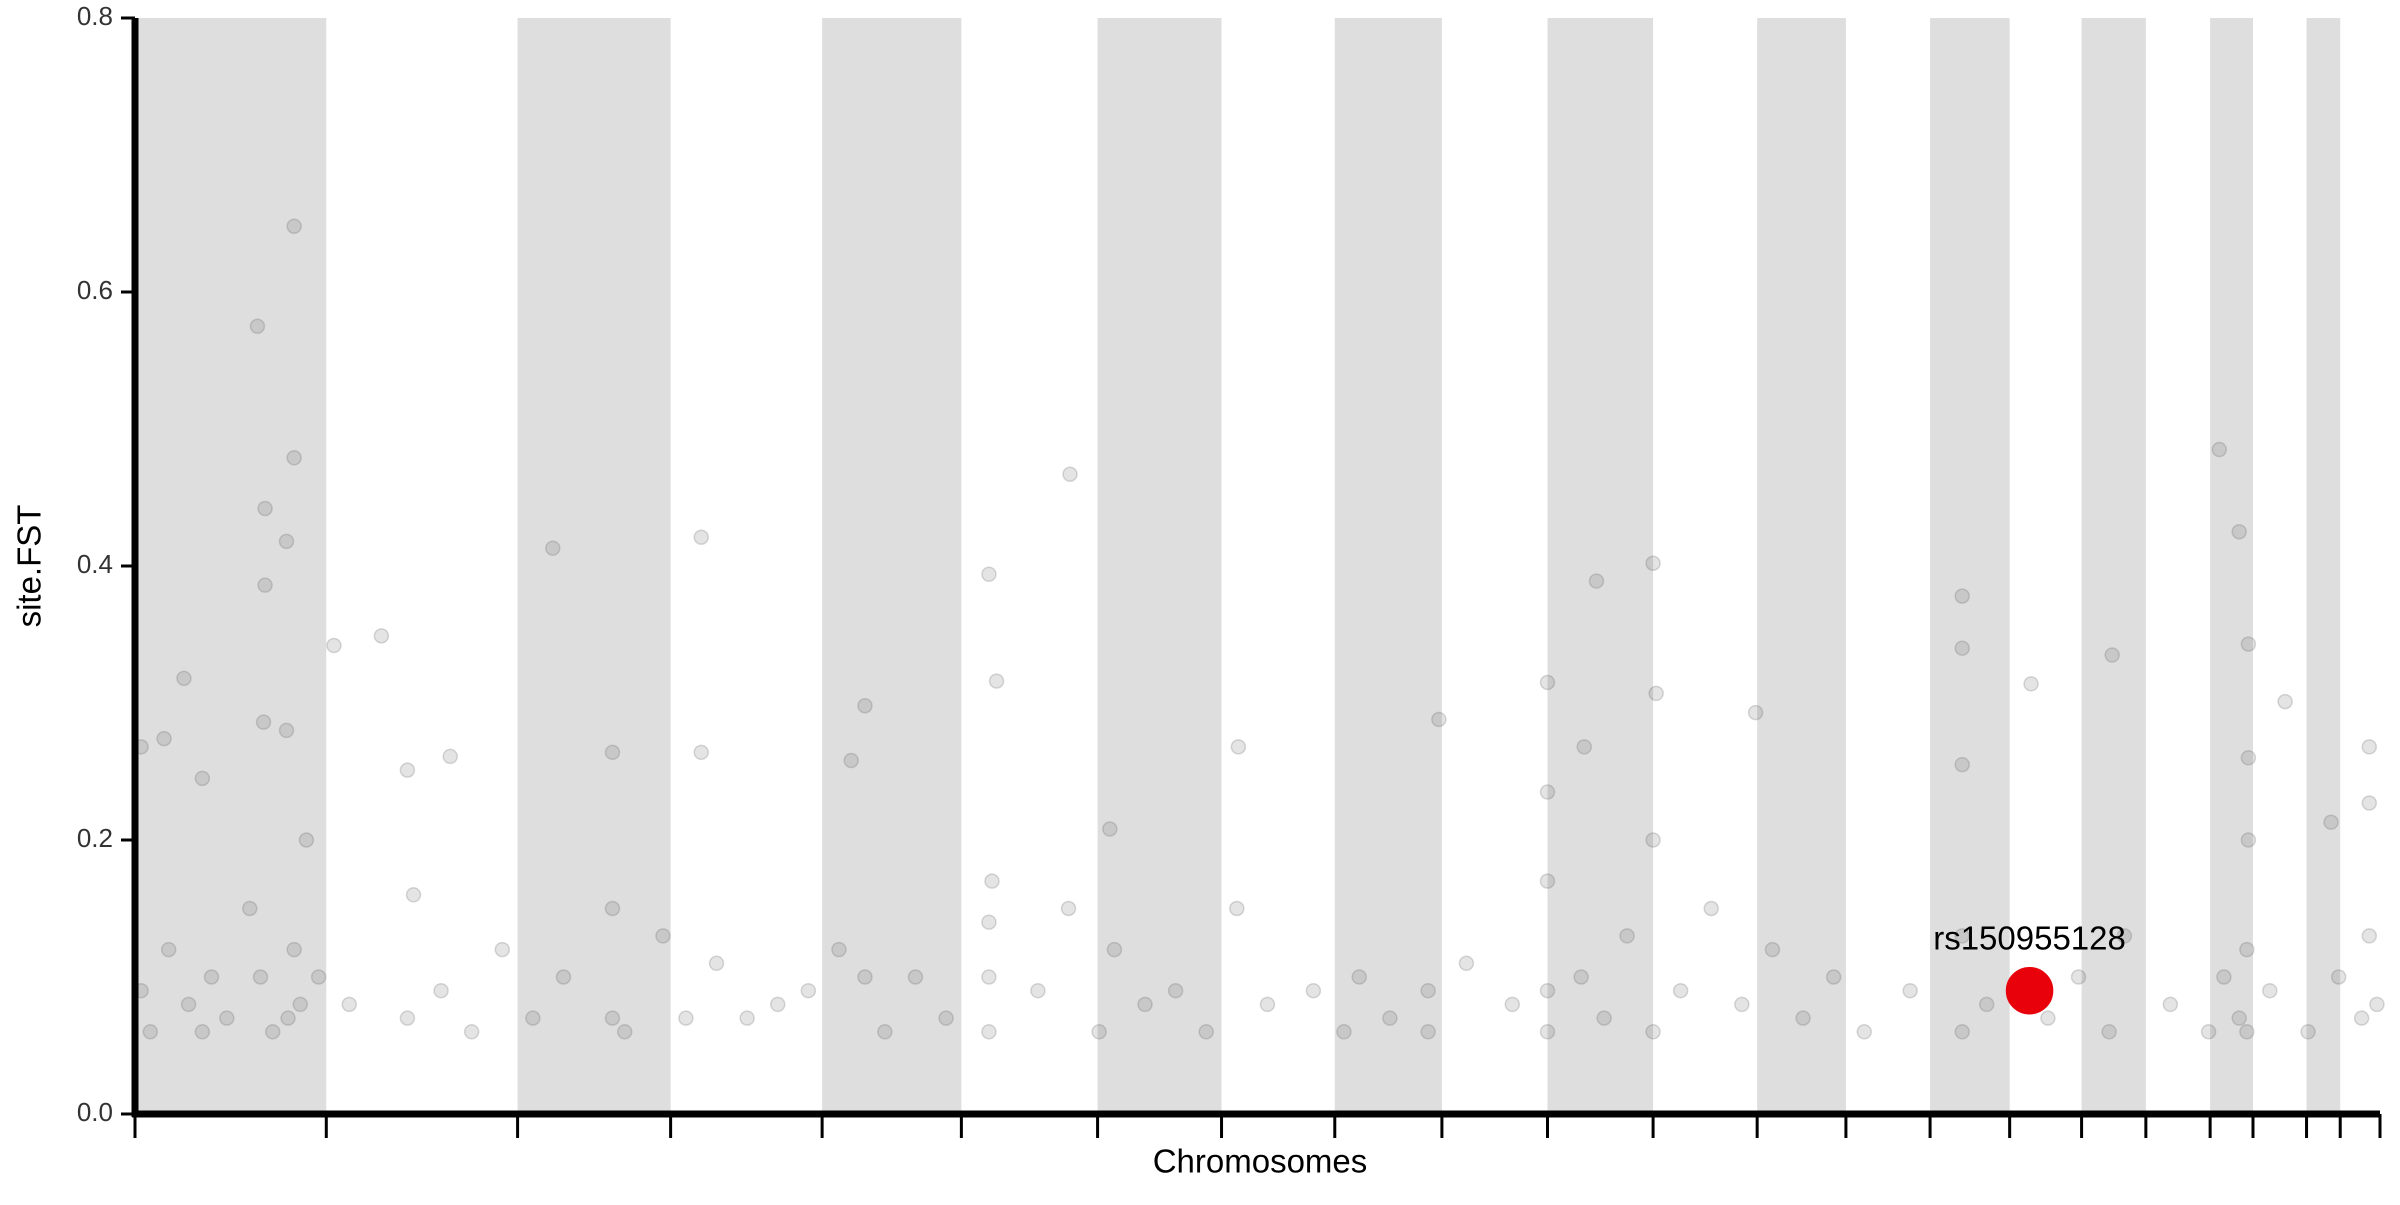 This screenshot has height=1205, width=2400. What do you see at coordinates (95, 290) in the screenshot?
I see `y-tick-label: 0.6` at bounding box center [95, 290].